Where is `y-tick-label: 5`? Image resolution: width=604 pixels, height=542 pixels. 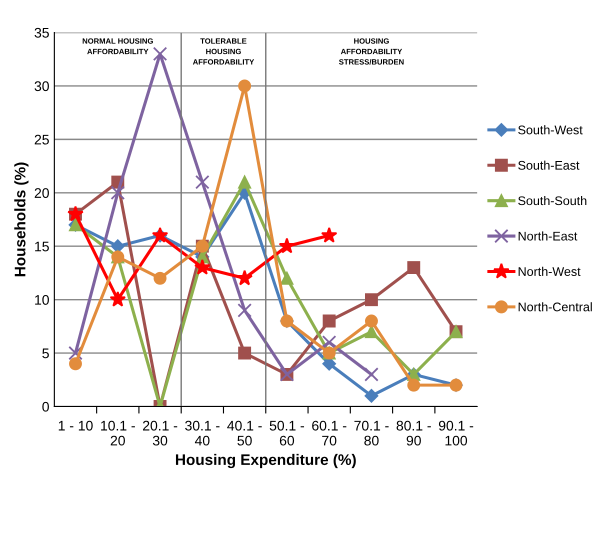 y-tick-label: 5 is located at coordinates (45, 353).